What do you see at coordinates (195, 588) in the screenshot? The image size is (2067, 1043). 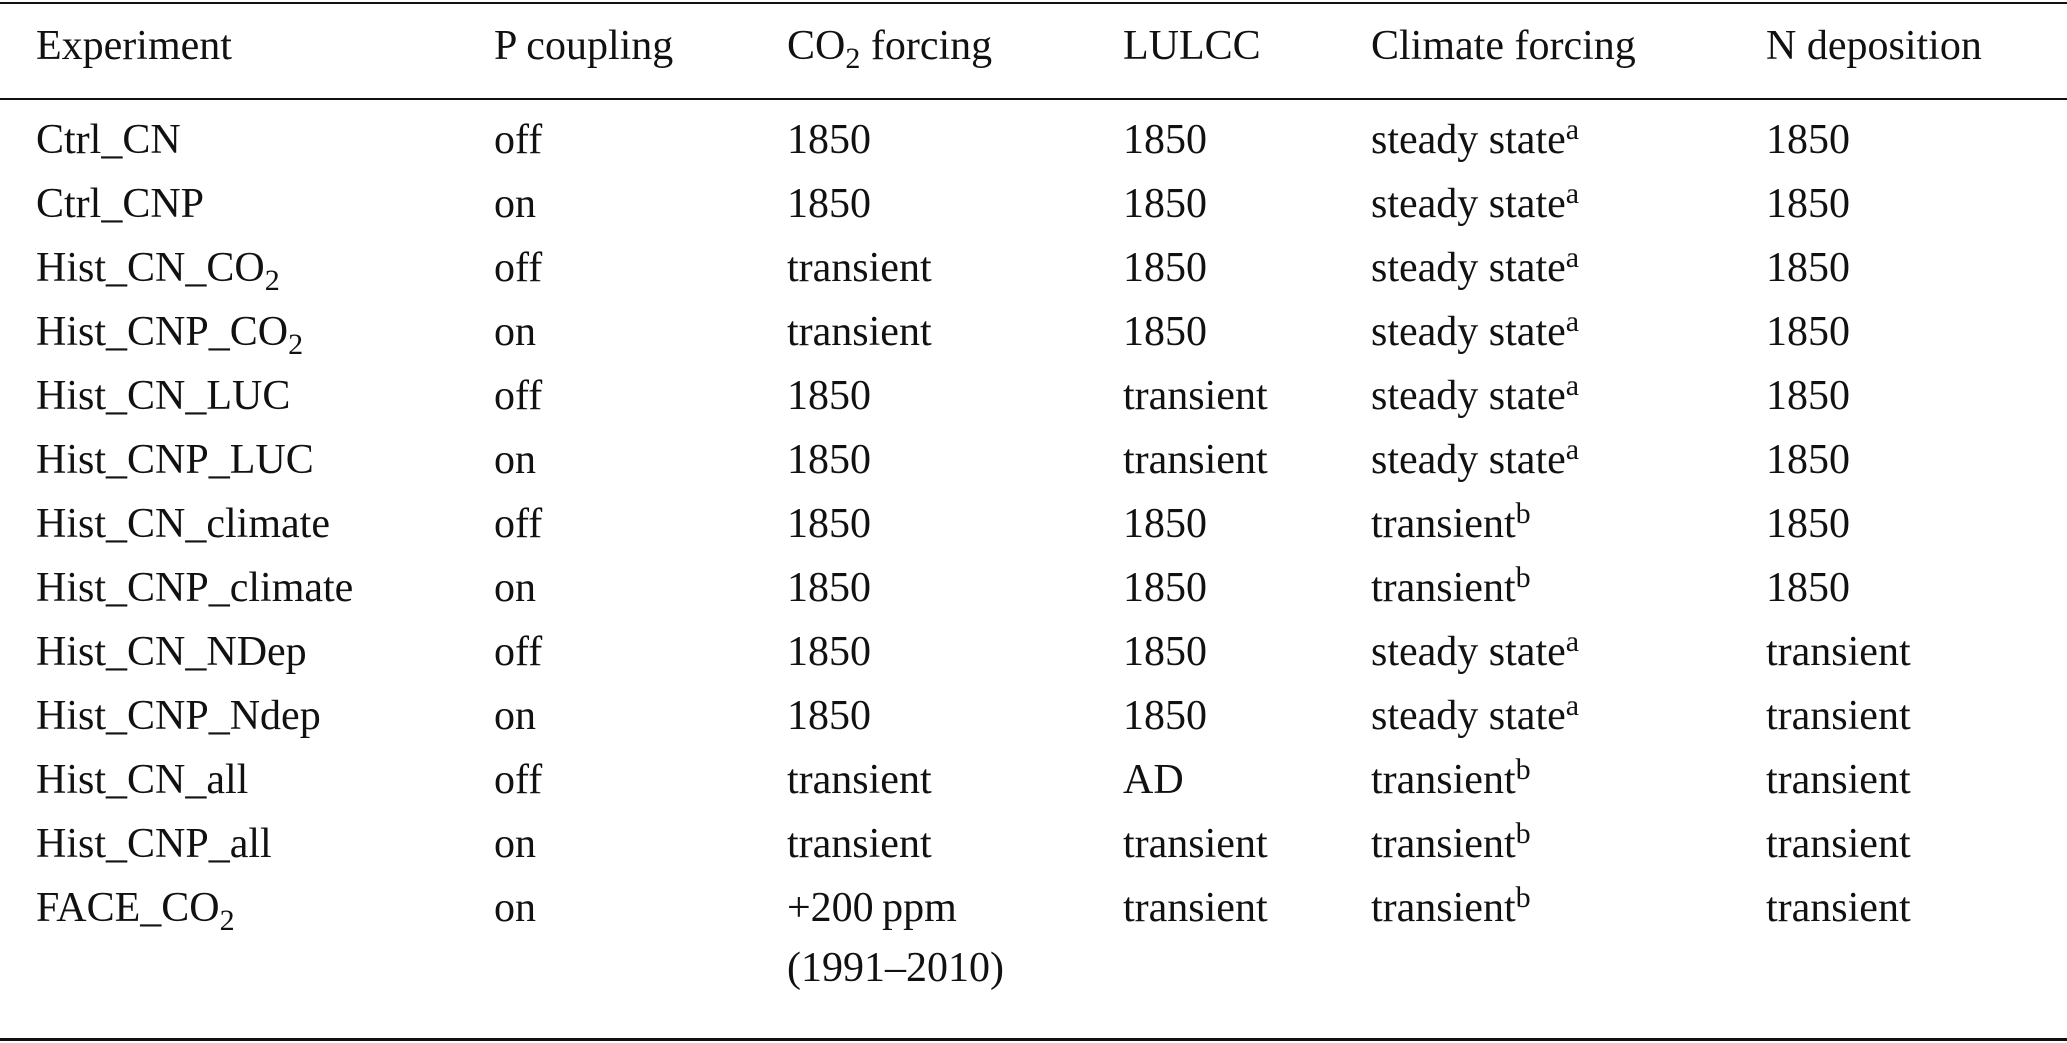 I see `cell-experiment: Hist_CNP_climate` at bounding box center [195, 588].